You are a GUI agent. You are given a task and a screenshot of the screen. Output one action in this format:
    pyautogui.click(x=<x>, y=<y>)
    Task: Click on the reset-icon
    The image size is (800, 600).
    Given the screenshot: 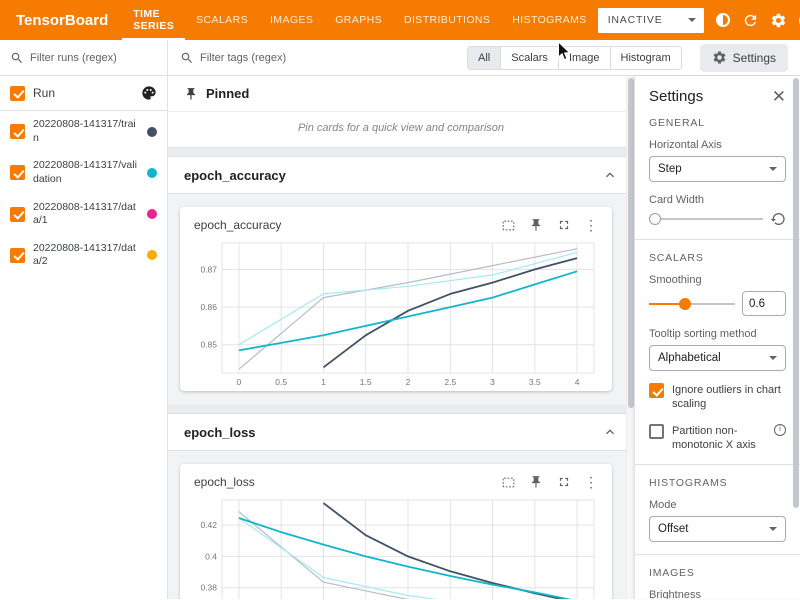 What is the action you would take?
    pyautogui.click(x=778, y=219)
    